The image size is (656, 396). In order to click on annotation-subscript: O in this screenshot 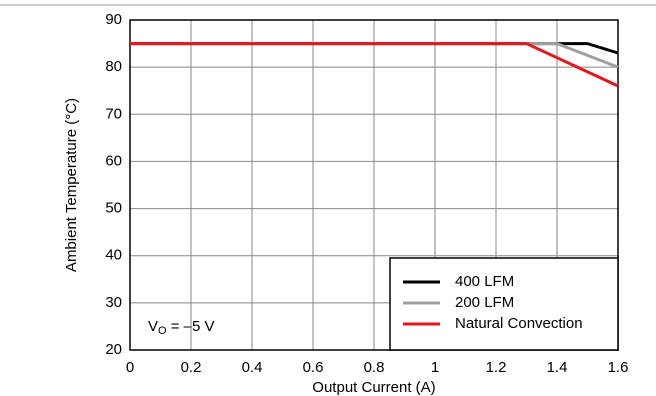, I will do `click(162, 331)`.